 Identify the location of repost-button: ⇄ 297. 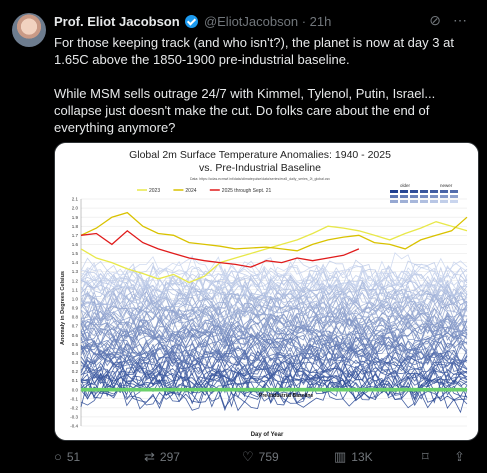
(162, 457).